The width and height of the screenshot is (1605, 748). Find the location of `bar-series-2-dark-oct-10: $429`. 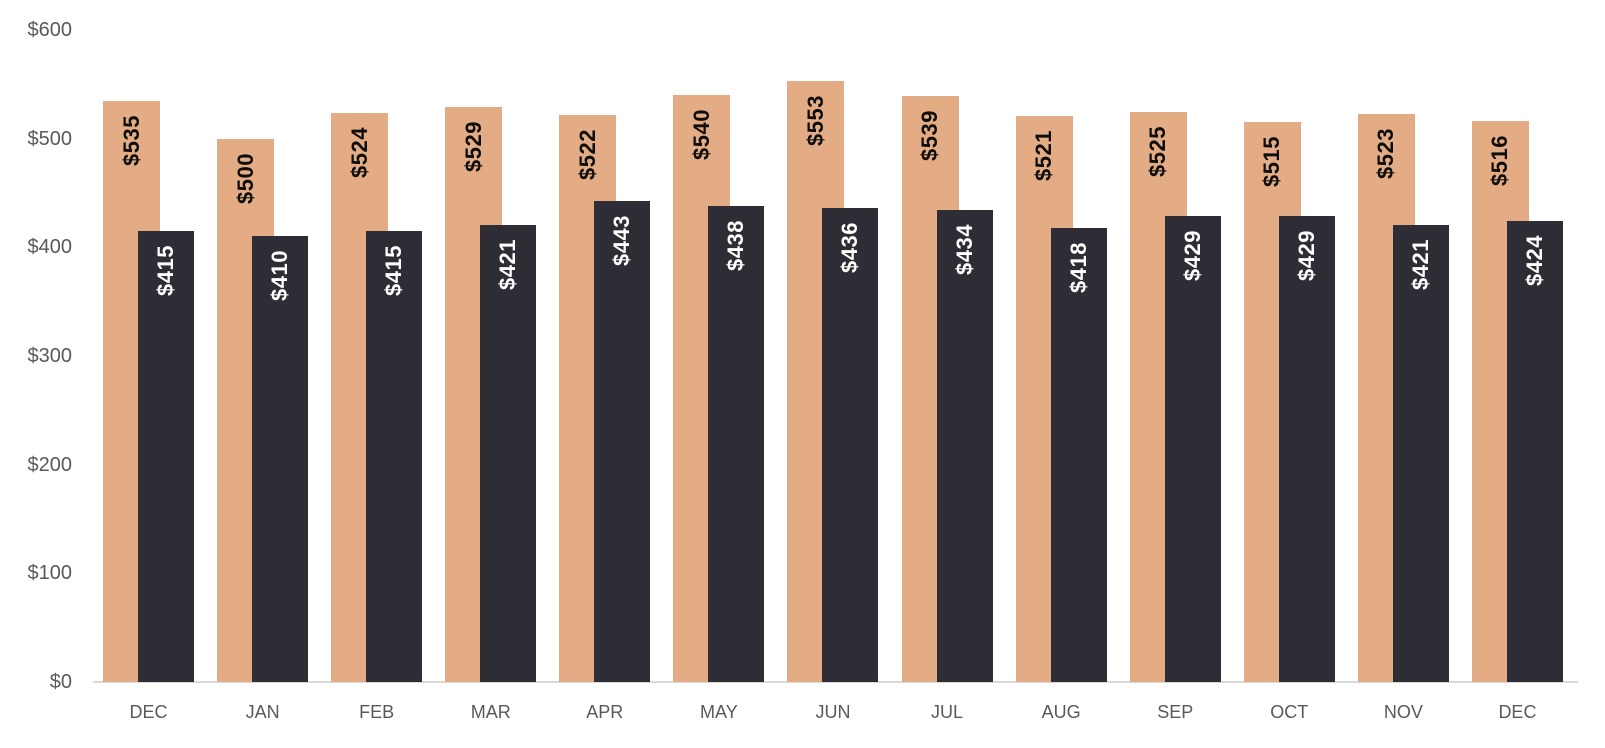

bar-series-2-dark-oct-10: $429 is located at coordinates (1306, 448).